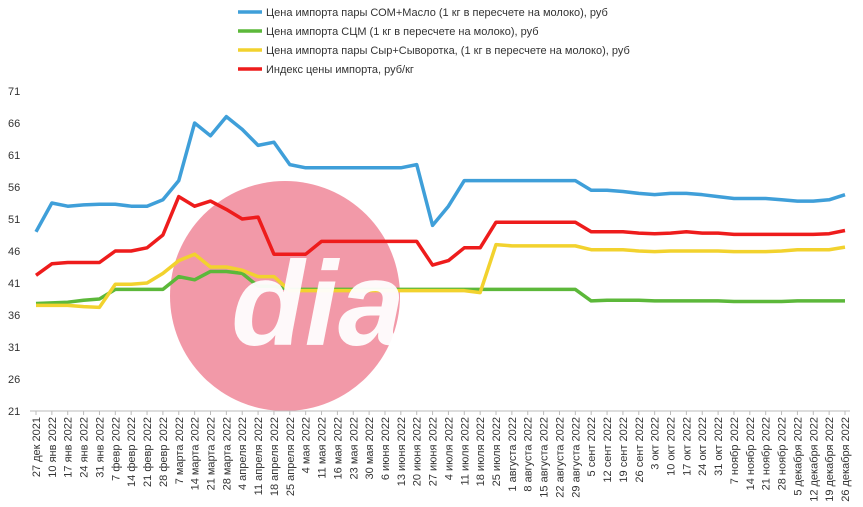  I want to click on y-tick-label: 71, so click(14, 92).